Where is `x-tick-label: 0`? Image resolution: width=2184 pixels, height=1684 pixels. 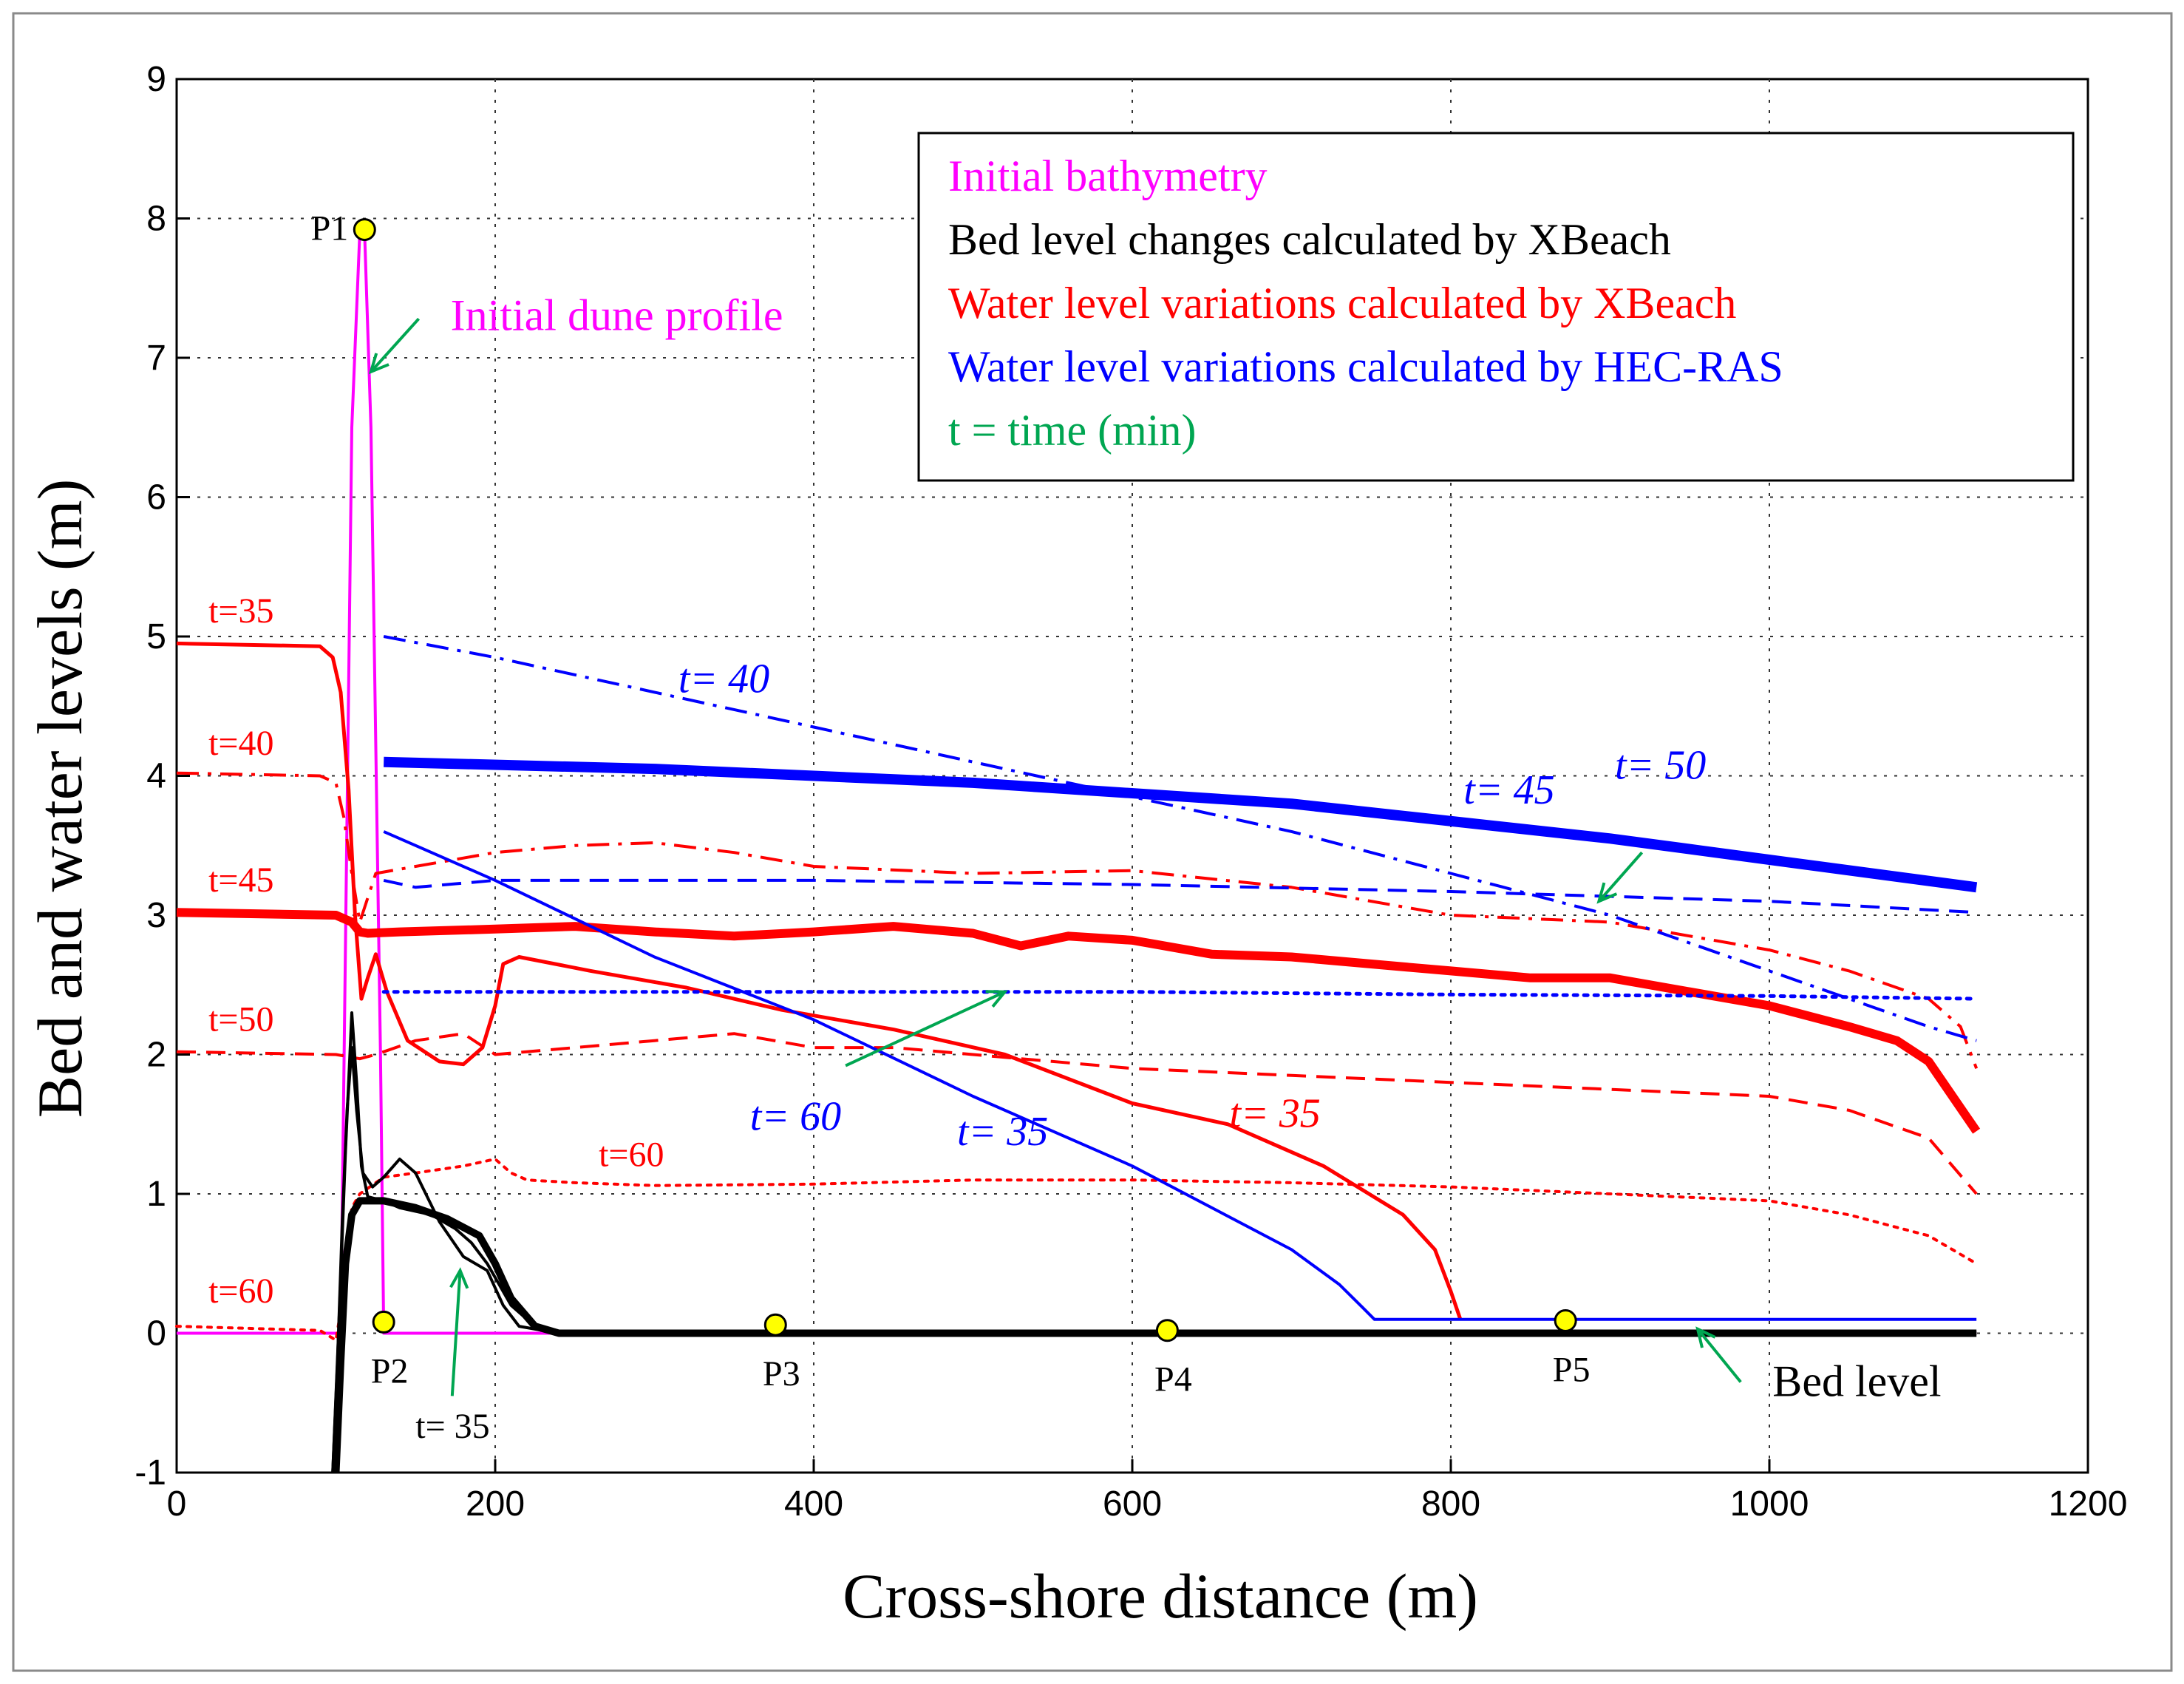
x-tick-label: 0 is located at coordinates (177, 1504).